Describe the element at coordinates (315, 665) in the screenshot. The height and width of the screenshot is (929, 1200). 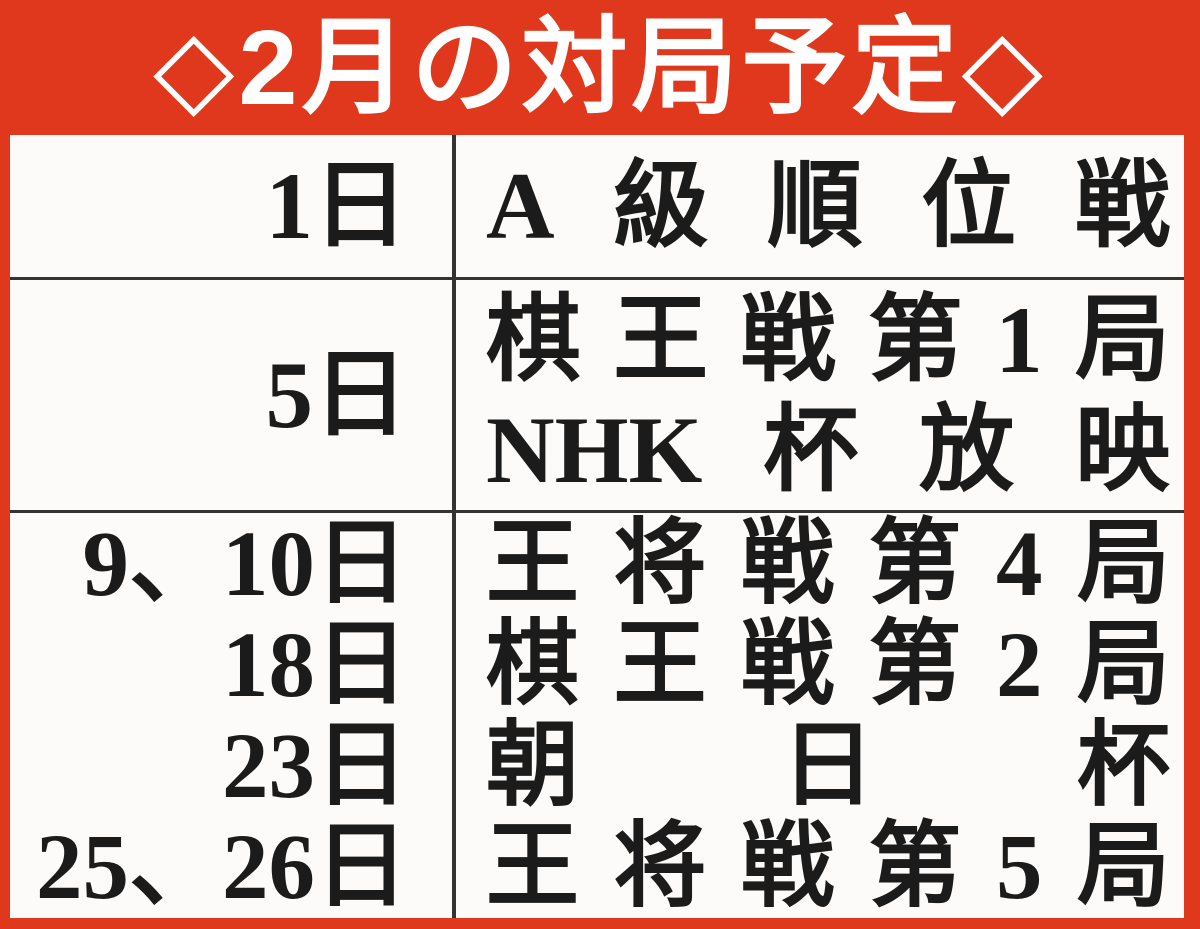
I see `date-label: 18日` at that location.